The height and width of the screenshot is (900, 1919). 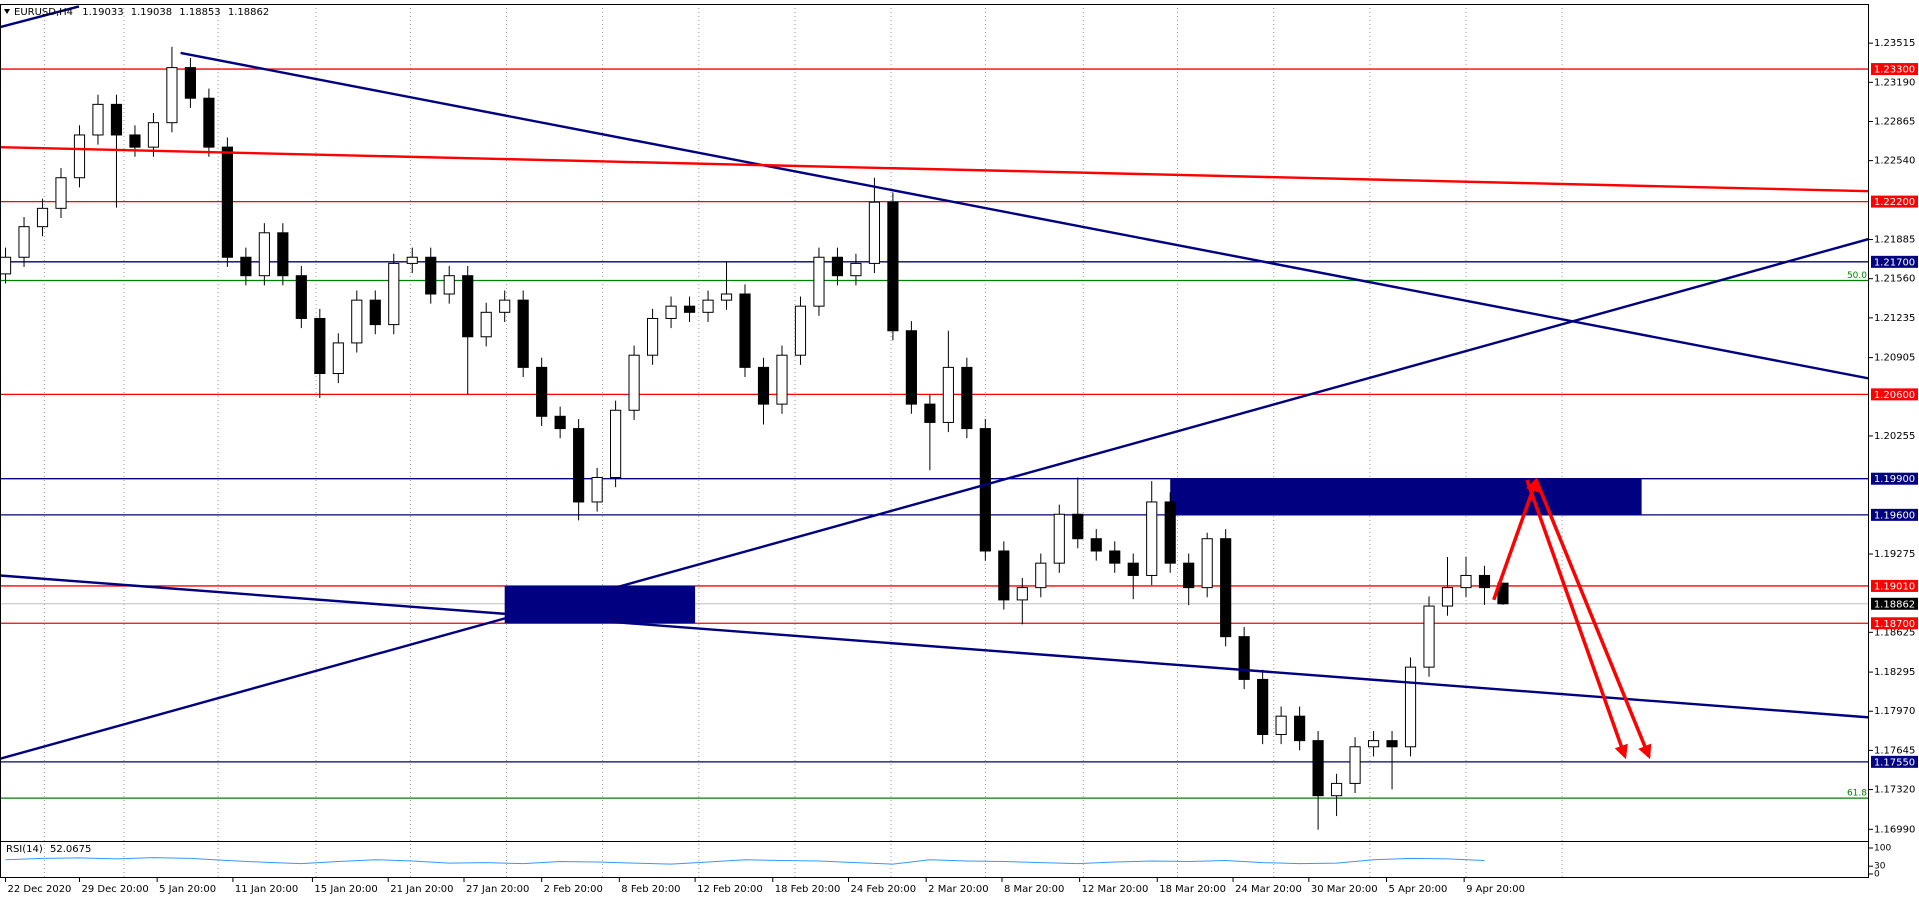 I want to click on y-tick-label: 1.17320, so click(x=1894, y=790).